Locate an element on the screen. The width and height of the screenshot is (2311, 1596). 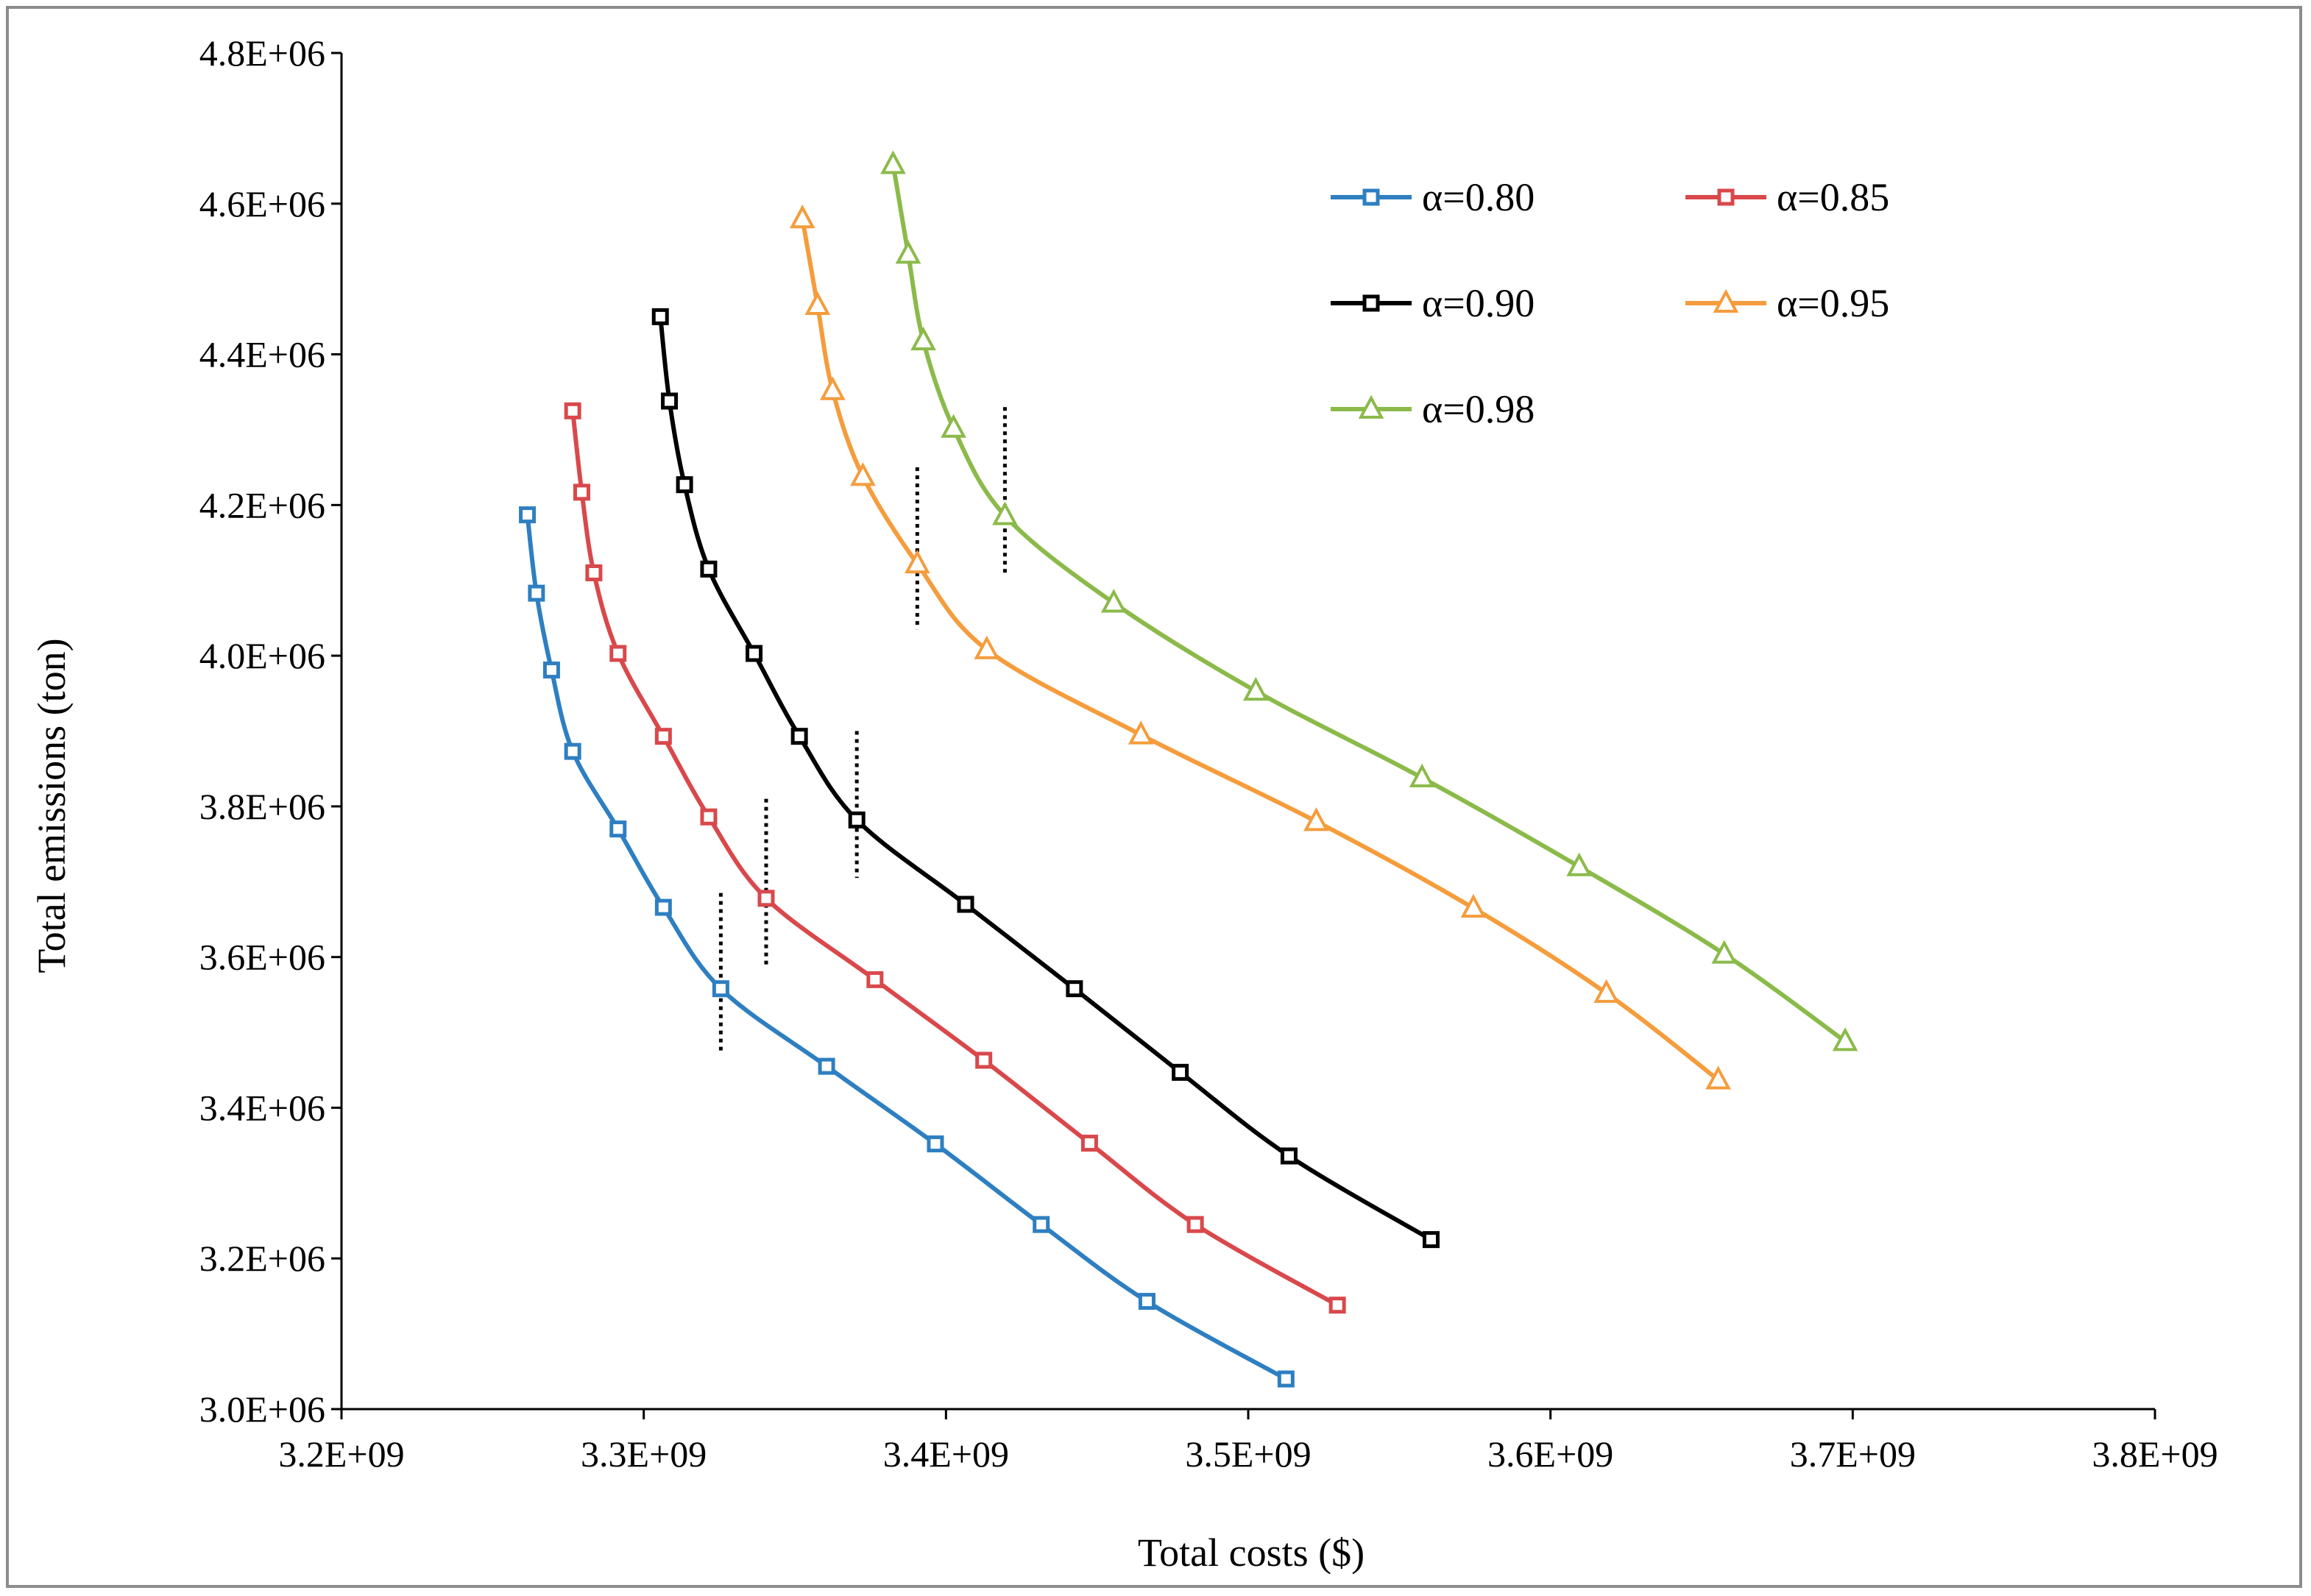
legend-item: α=0.95 is located at coordinates (1787, 303).